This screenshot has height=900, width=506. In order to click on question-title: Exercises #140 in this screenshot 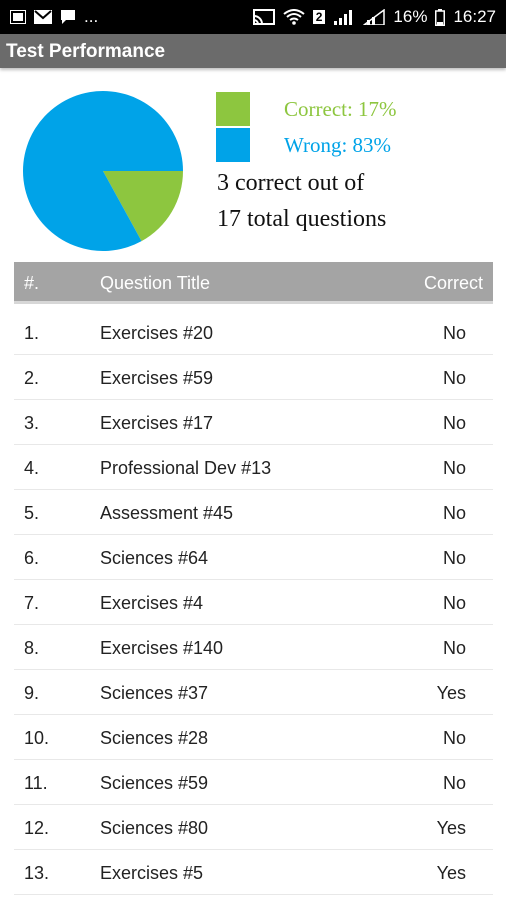, I will do `click(162, 648)`.